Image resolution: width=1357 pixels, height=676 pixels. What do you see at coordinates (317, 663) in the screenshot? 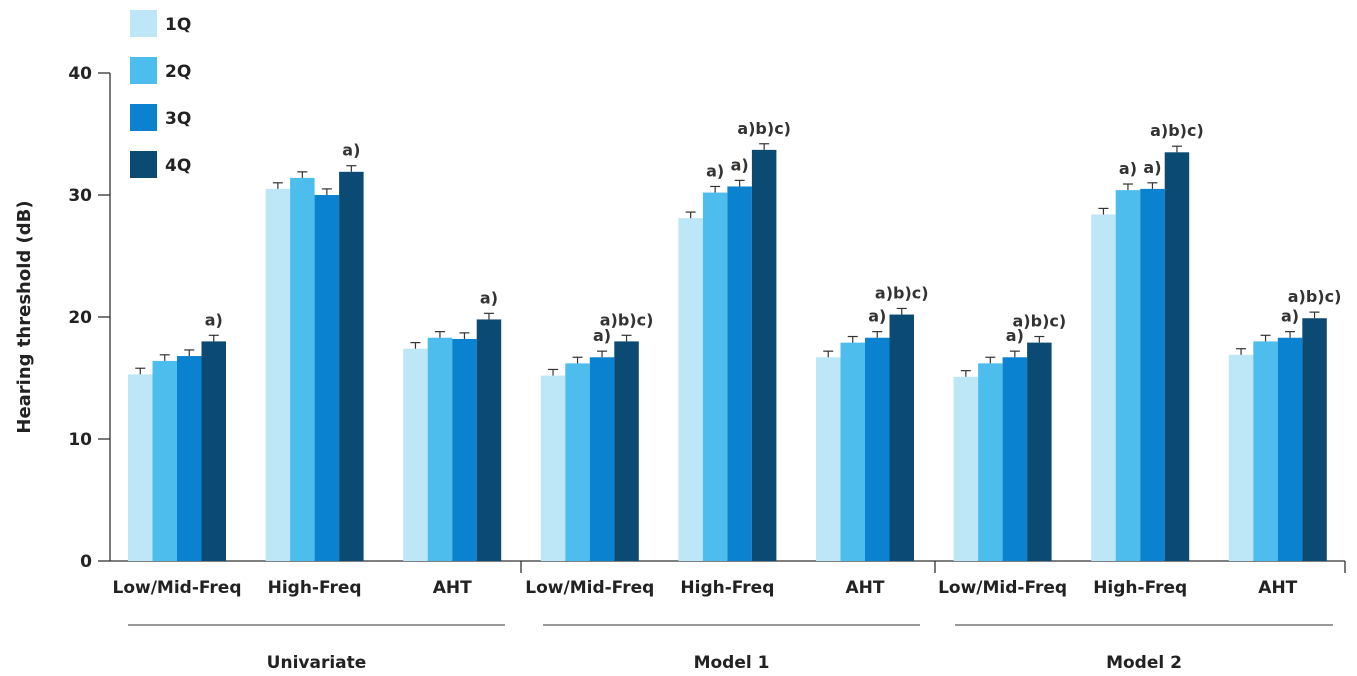
I see `group-label: Univariate` at bounding box center [317, 663].